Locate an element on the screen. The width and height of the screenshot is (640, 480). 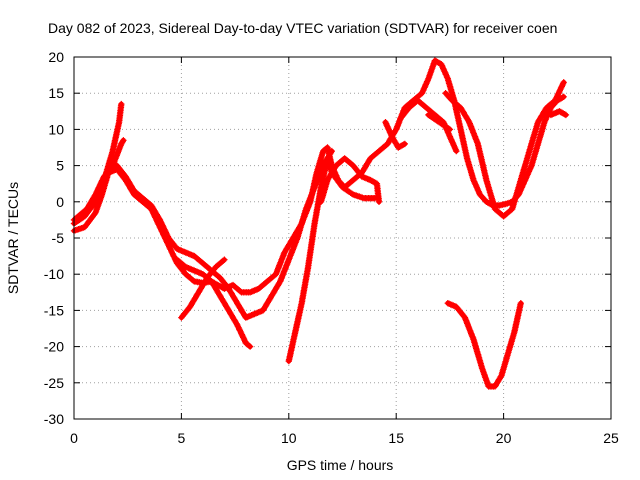
x-axis-title: GPS time / hours is located at coordinates (340, 465).